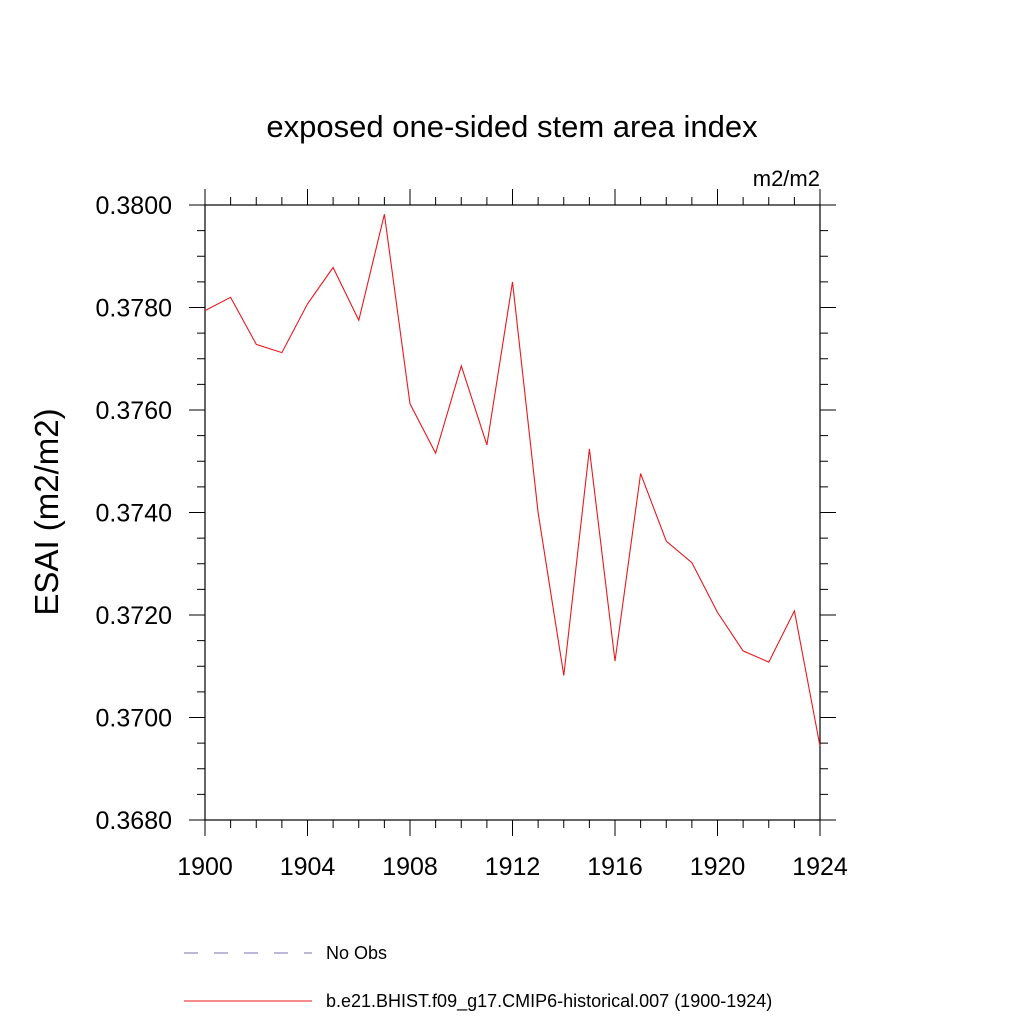  I want to click on x-tick-label: 1920, so click(718, 867).